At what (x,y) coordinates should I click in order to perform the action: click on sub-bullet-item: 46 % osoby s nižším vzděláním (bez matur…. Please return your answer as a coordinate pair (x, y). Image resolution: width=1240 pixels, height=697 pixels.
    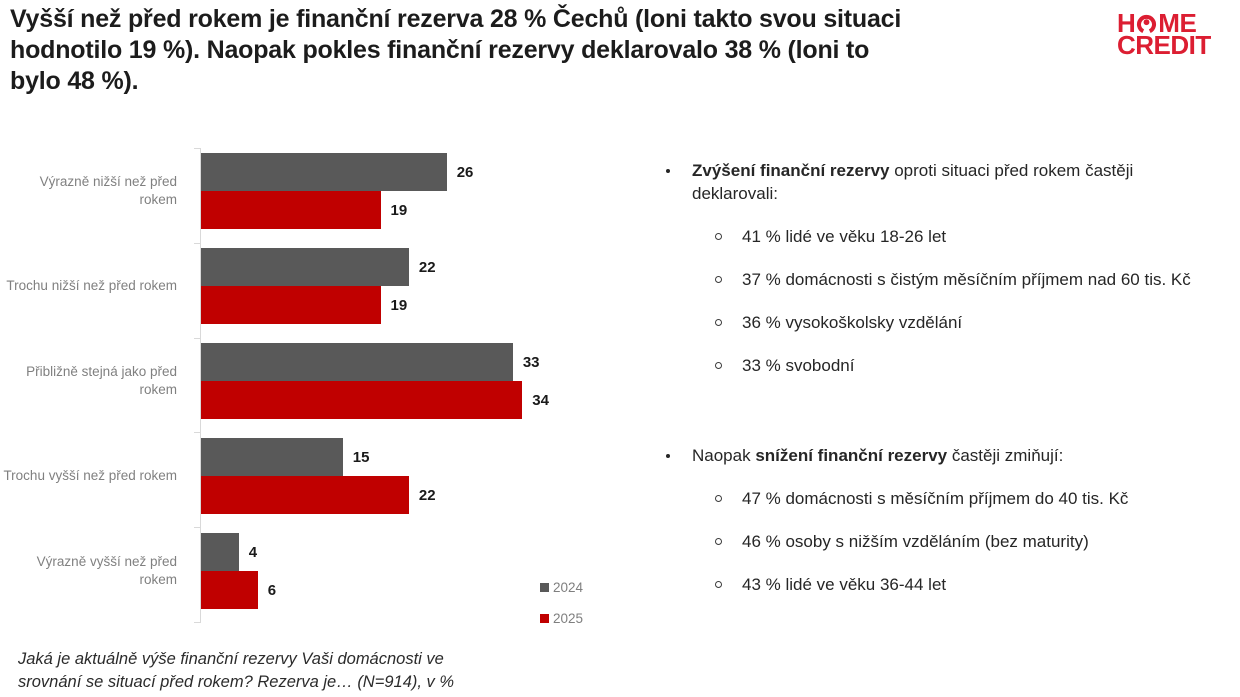
    Looking at the image, I should click on (970, 542).